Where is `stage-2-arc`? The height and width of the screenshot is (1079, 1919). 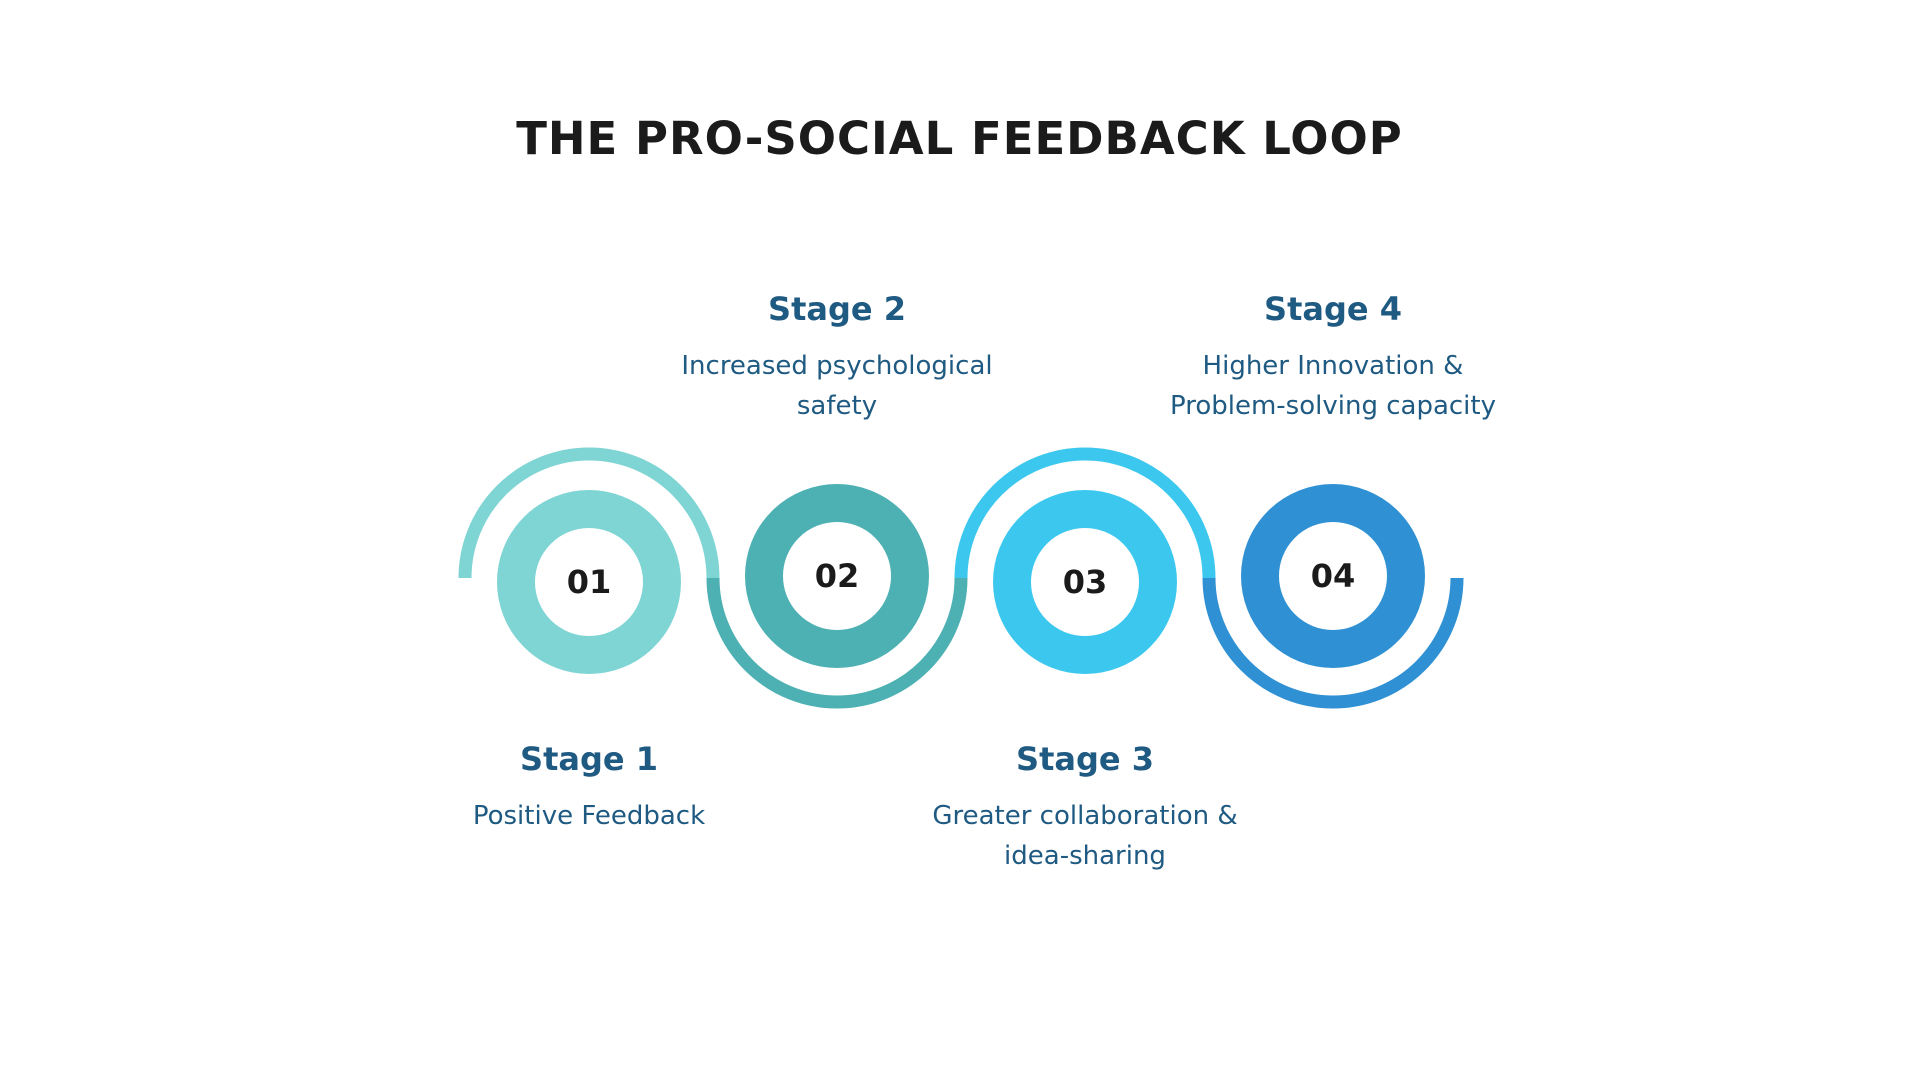
stage-2-arc is located at coordinates (837, 643).